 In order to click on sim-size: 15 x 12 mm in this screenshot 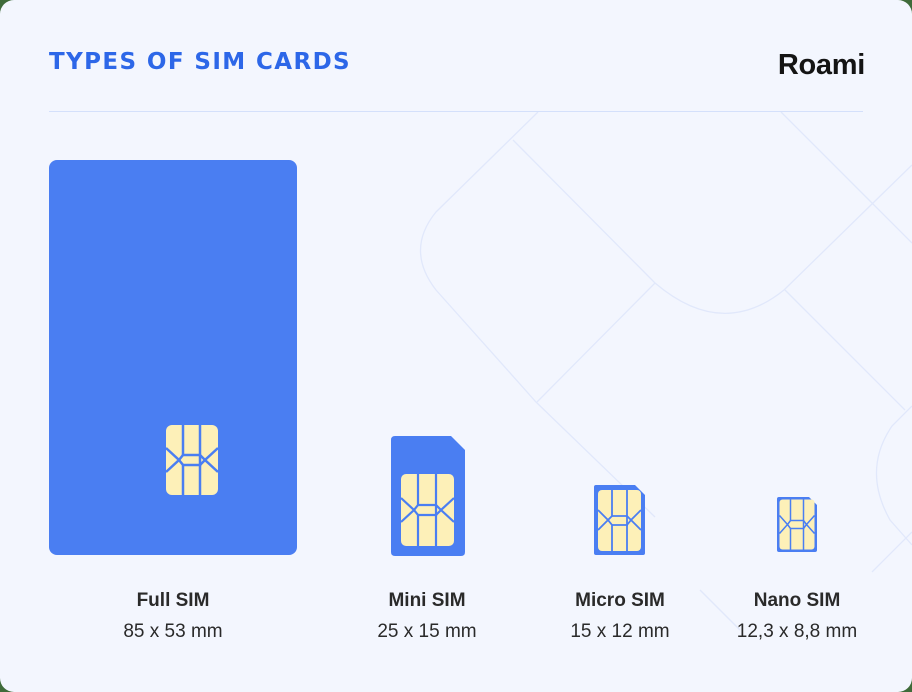, I will do `click(620, 631)`.